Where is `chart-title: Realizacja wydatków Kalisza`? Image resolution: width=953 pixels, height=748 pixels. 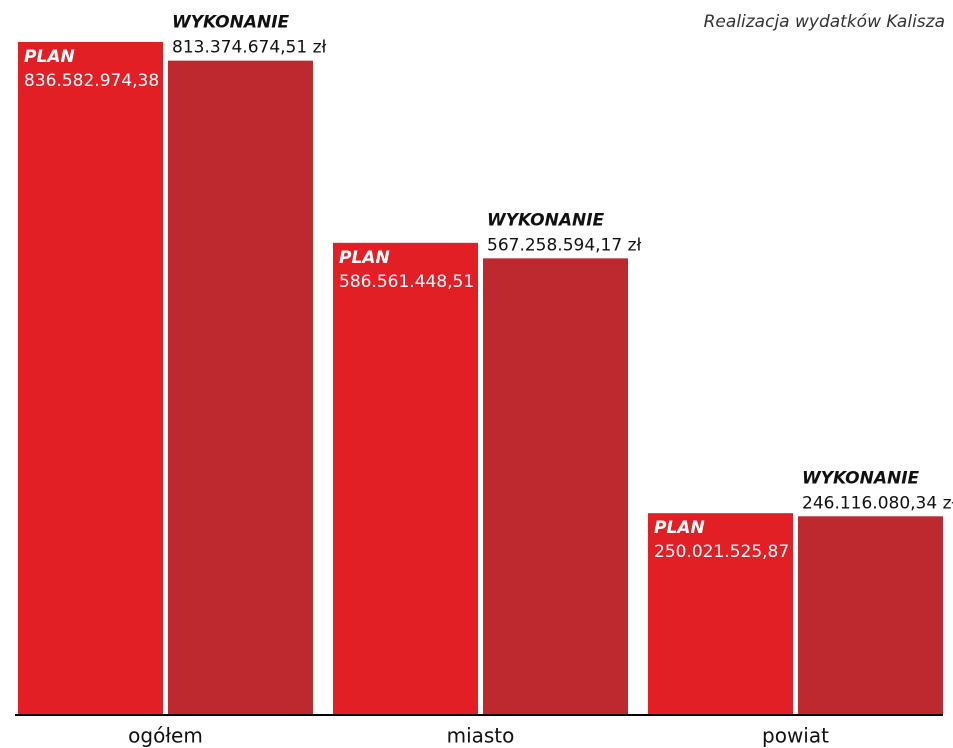 chart-title: Realizacja wydatków Kalisza is located at coordinates (824, 22).